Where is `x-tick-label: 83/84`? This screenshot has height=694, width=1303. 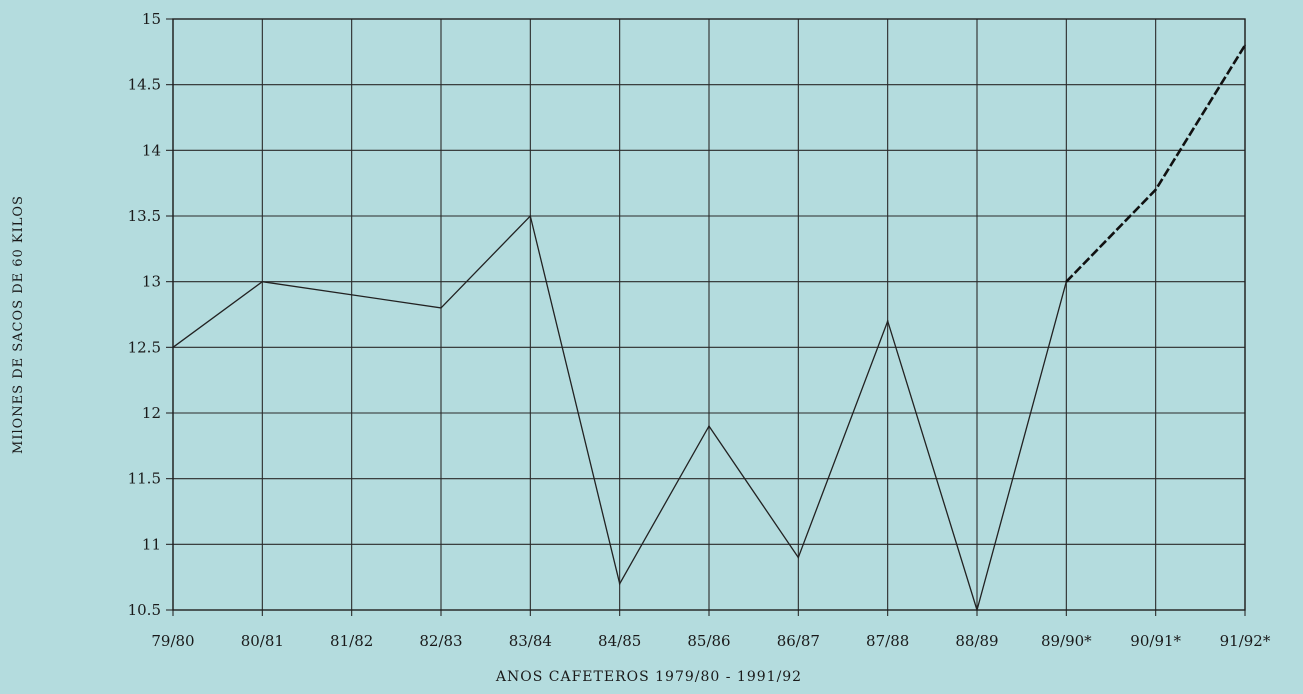 x-tick-label: 83/84 is located at coordinates (530, 641).